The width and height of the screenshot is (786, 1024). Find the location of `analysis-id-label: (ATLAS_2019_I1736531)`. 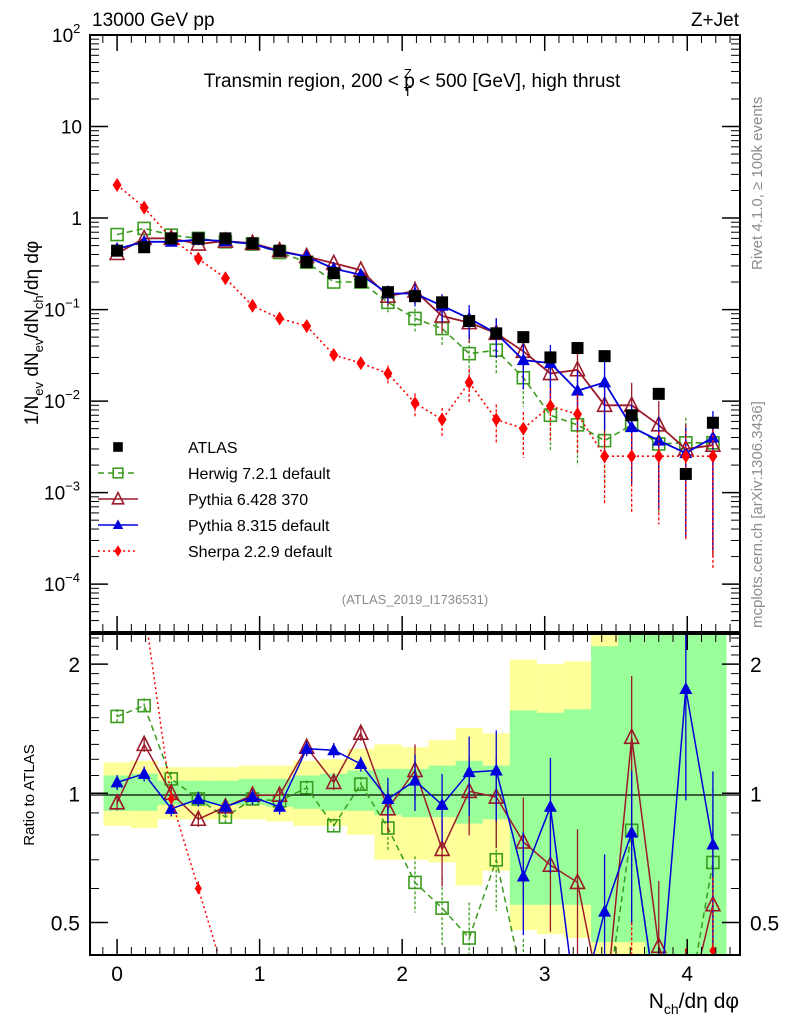

analysis-id-label: (ATLAS_2019_I1736531) is located at coordinates (415, 599).